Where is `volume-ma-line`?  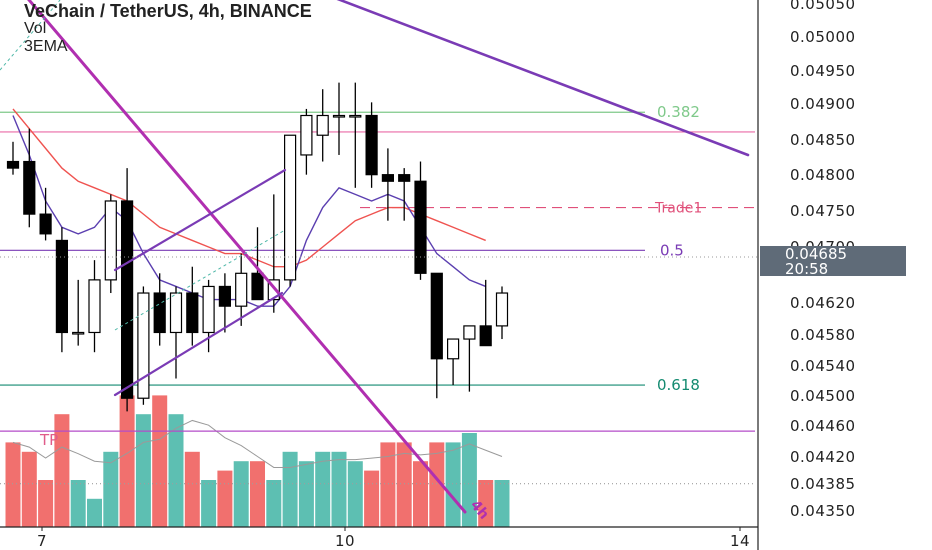
volume-ma-line is located at coordinates (257, 443).